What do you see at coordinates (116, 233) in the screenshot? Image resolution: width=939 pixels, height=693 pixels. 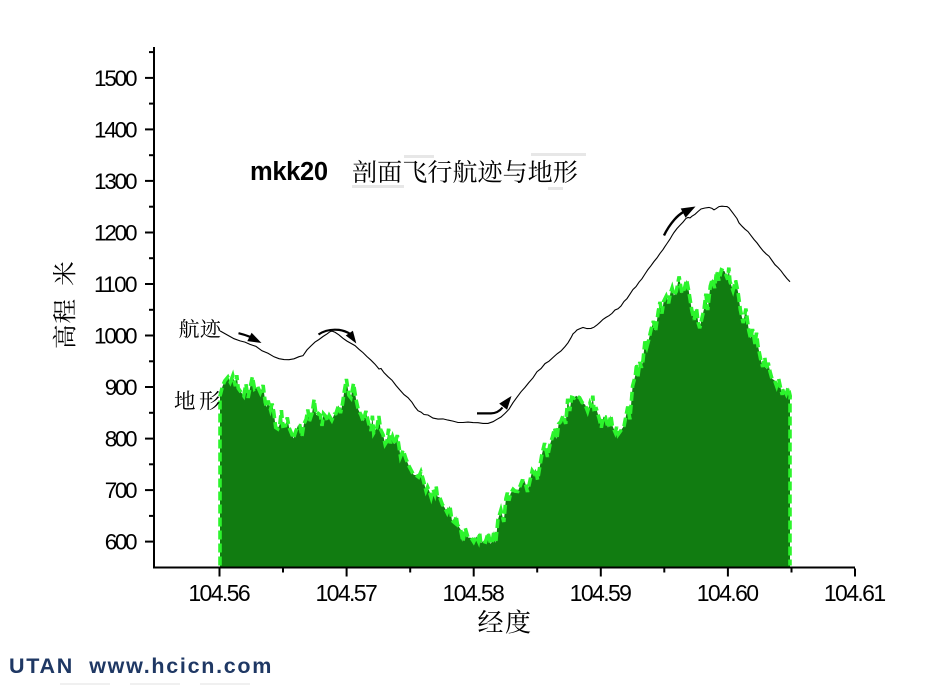 I see `svg-text: 1200` at bounding box center [116, 233].